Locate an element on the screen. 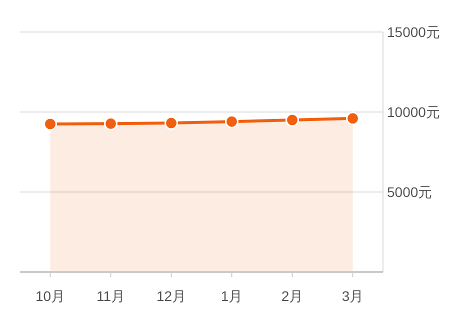 This screenshot has height=323, width=474. x-tick-label: 3月 is located at coordinates (353, 296).